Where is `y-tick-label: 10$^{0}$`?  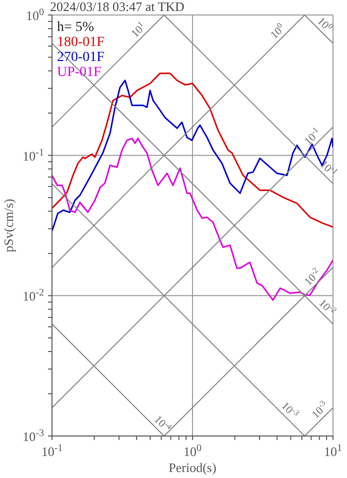
y-tick-label: 10$^{0}$ is located at coordinates (35, 14).